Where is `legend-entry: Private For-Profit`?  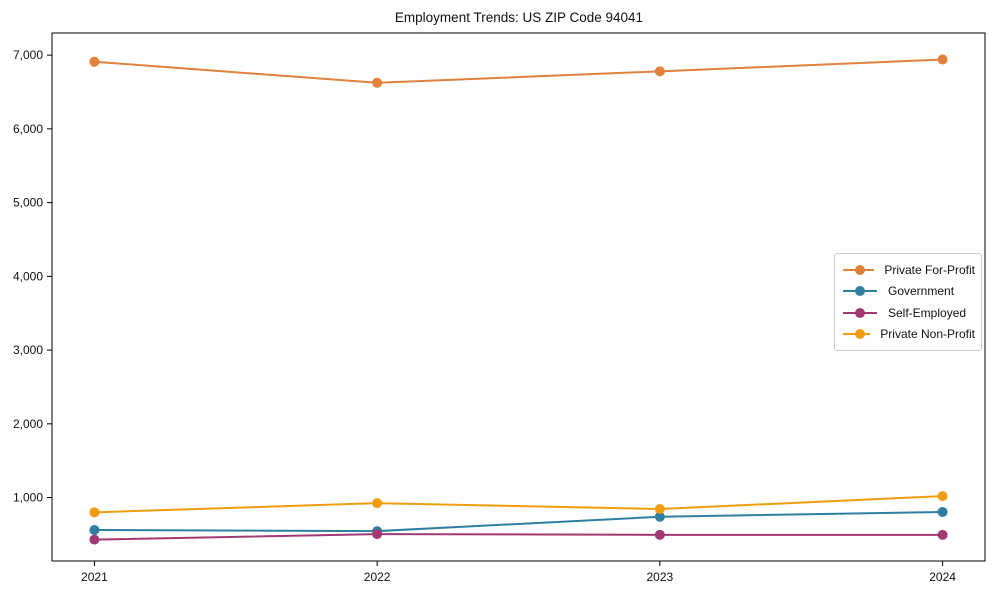 legend-entry: Private For-Profit is located at coordinates (908, 270).